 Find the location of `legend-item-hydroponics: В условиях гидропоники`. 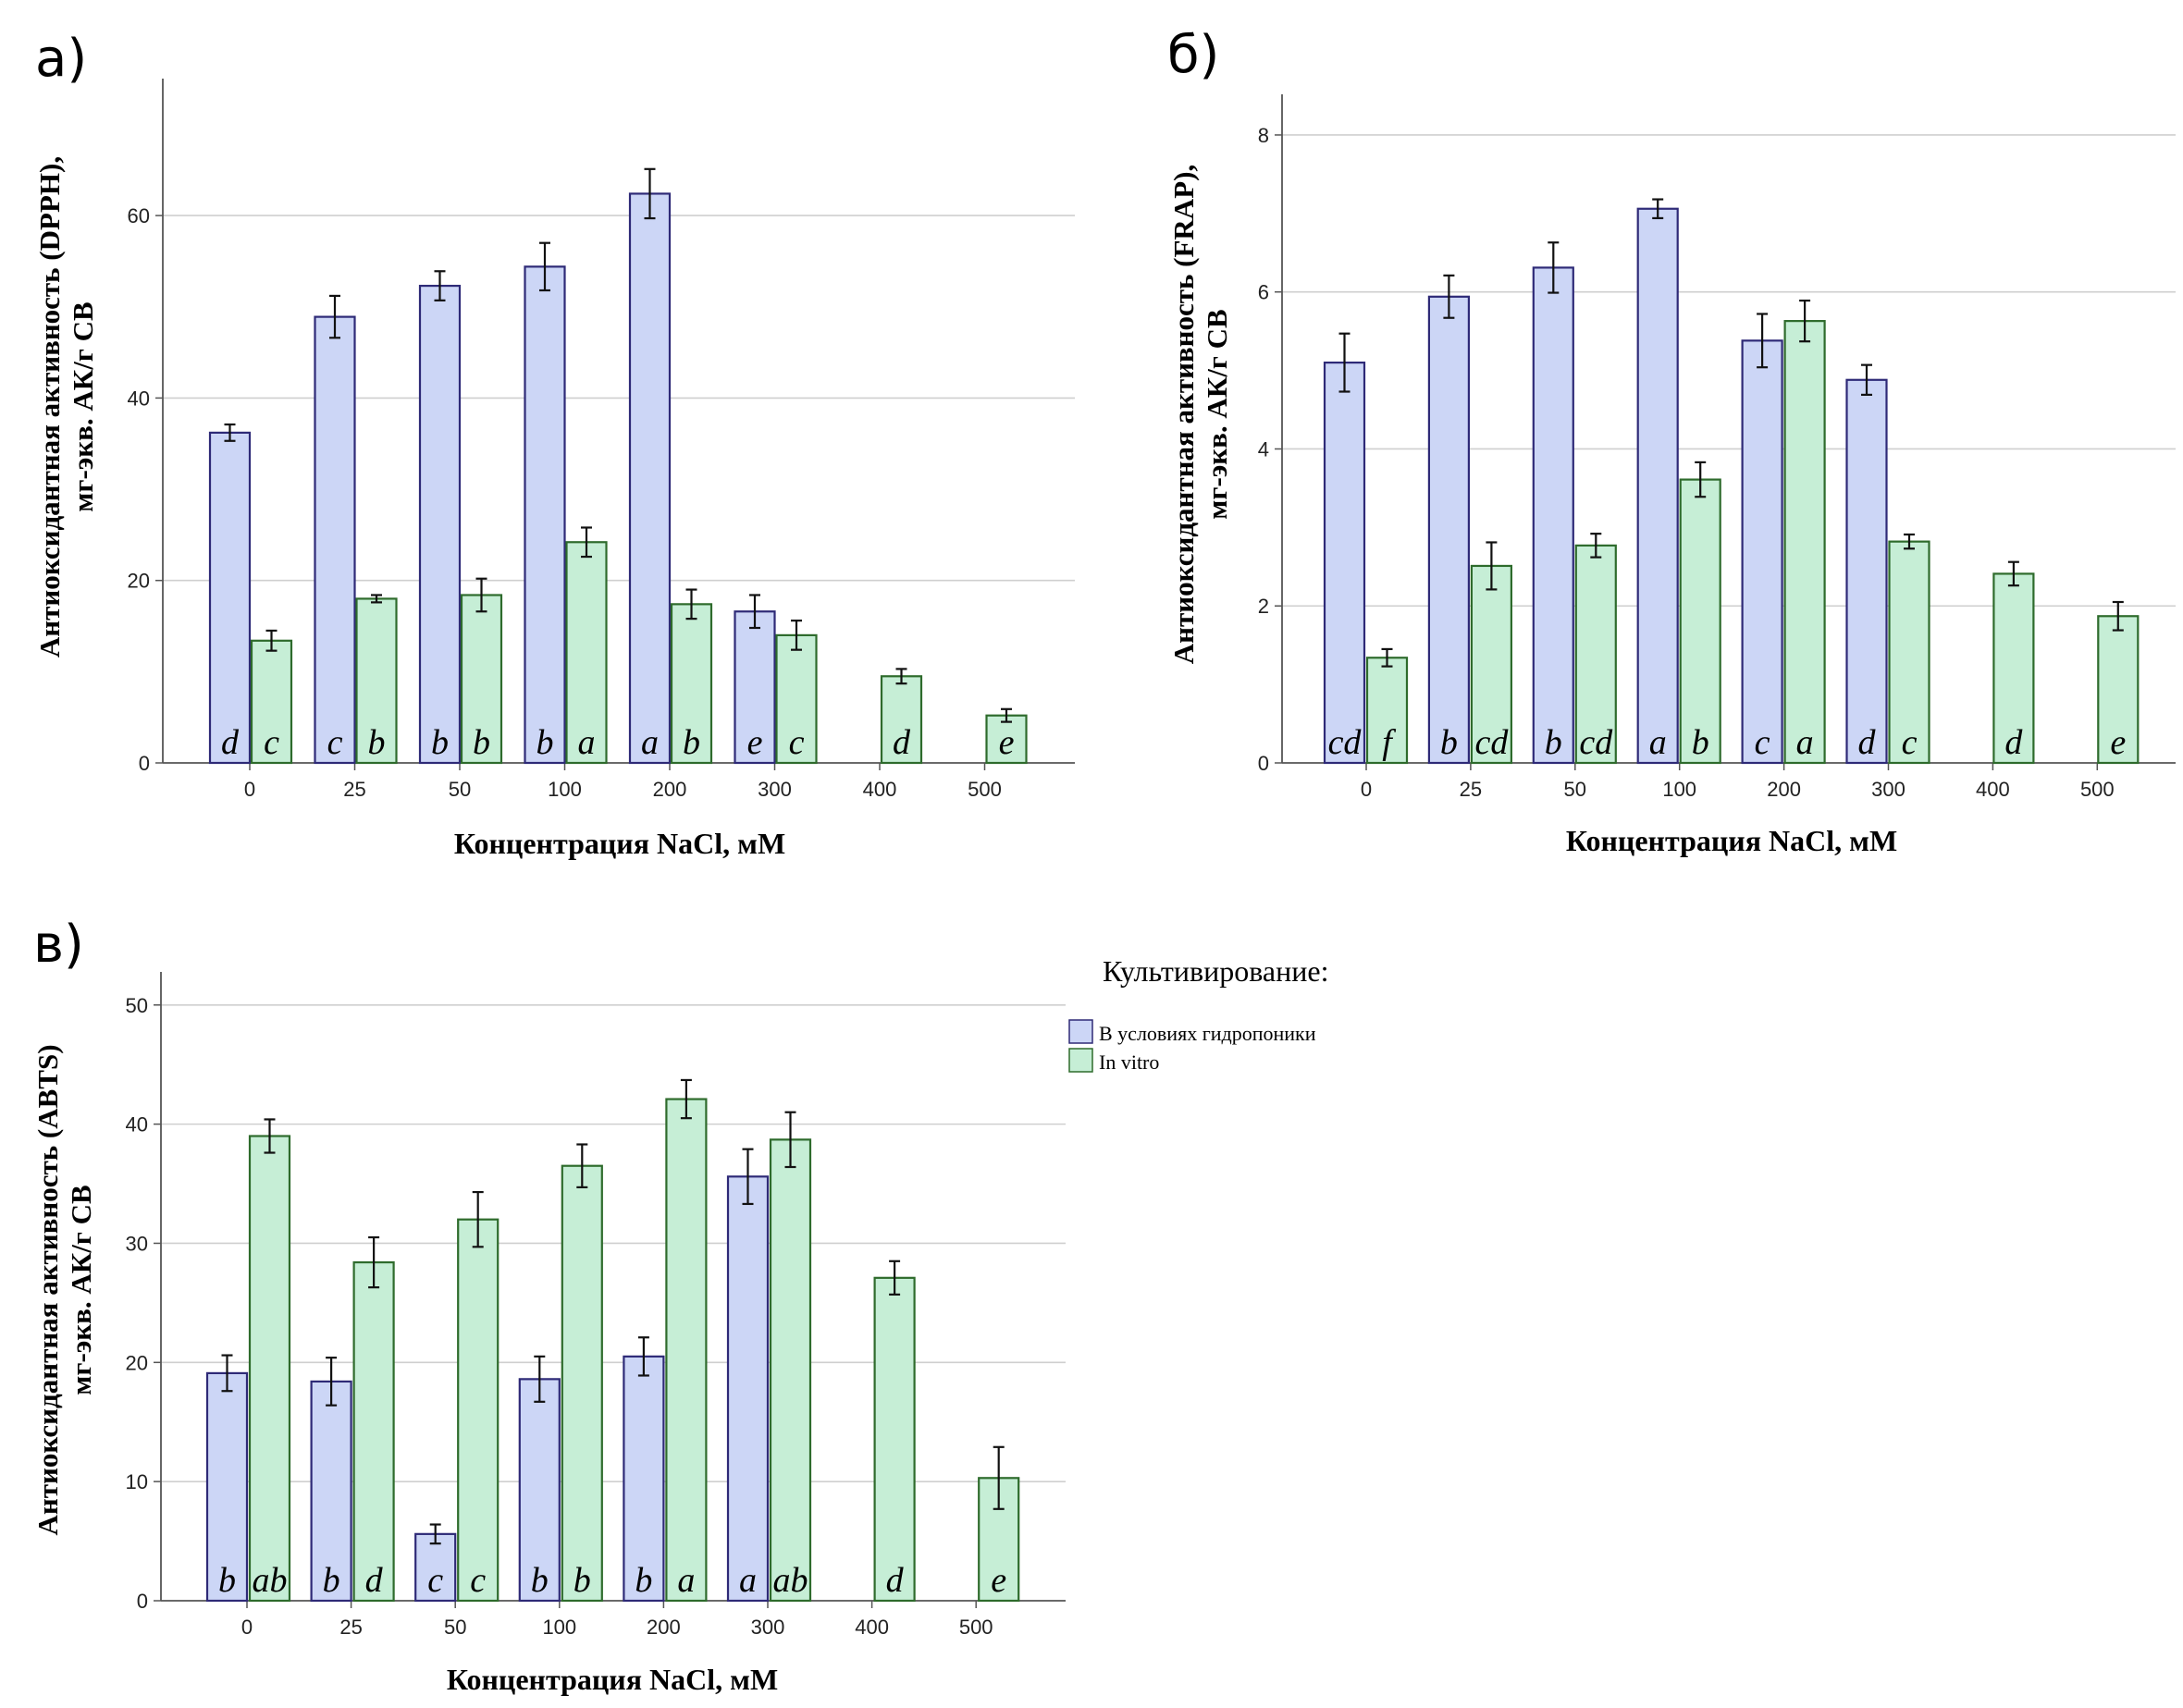

legend-item-hydroponics: В условиях гидропоники is located at coordinates (1207, 1033).